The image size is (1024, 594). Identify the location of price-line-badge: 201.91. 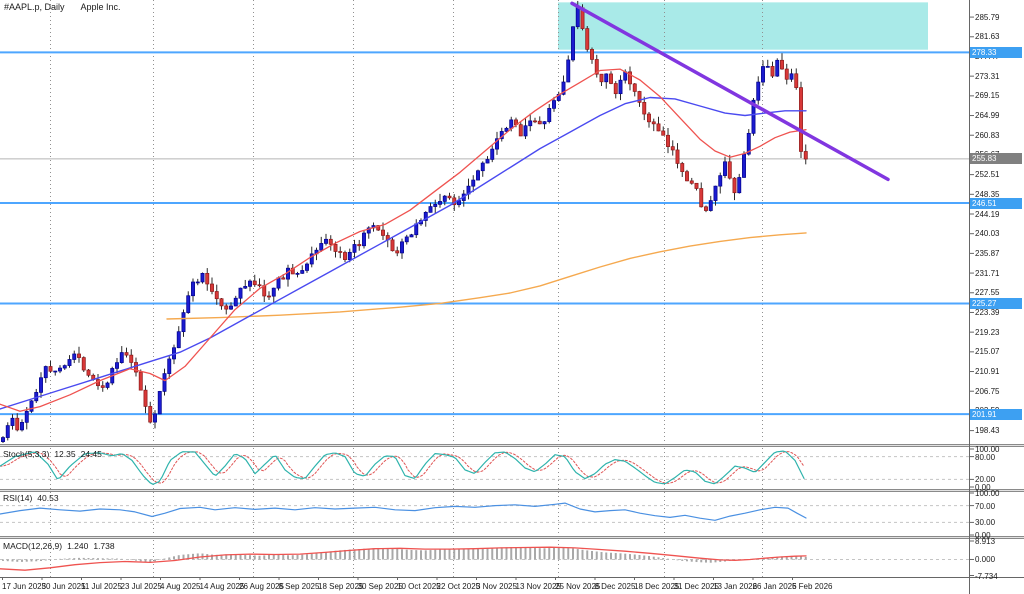
(996, 414).